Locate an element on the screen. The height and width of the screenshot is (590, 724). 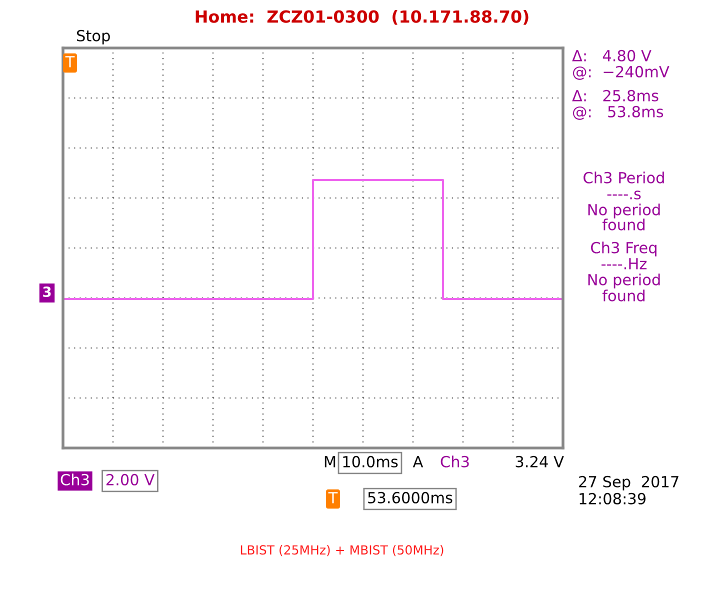
text: 2.00 V is located at coordinates (130, 480).